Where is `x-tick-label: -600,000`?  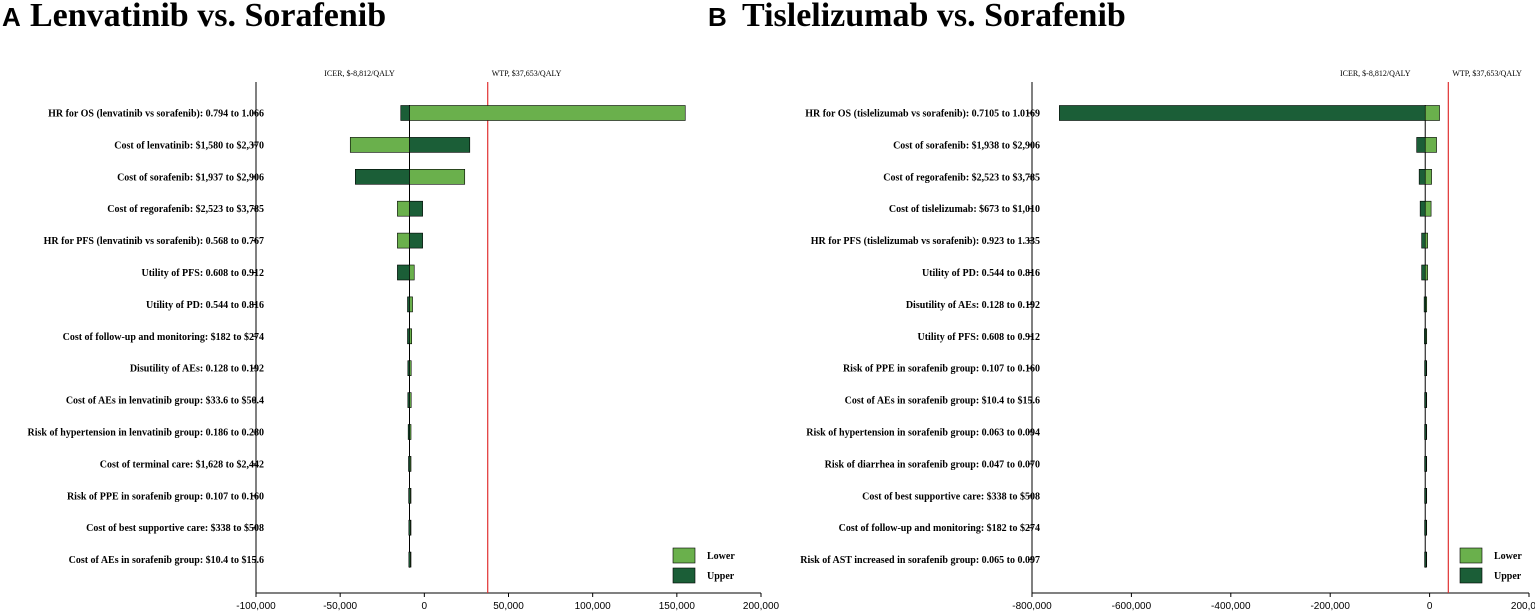 x-tick-label: -600,000 is located at coordinates (1132, 606).